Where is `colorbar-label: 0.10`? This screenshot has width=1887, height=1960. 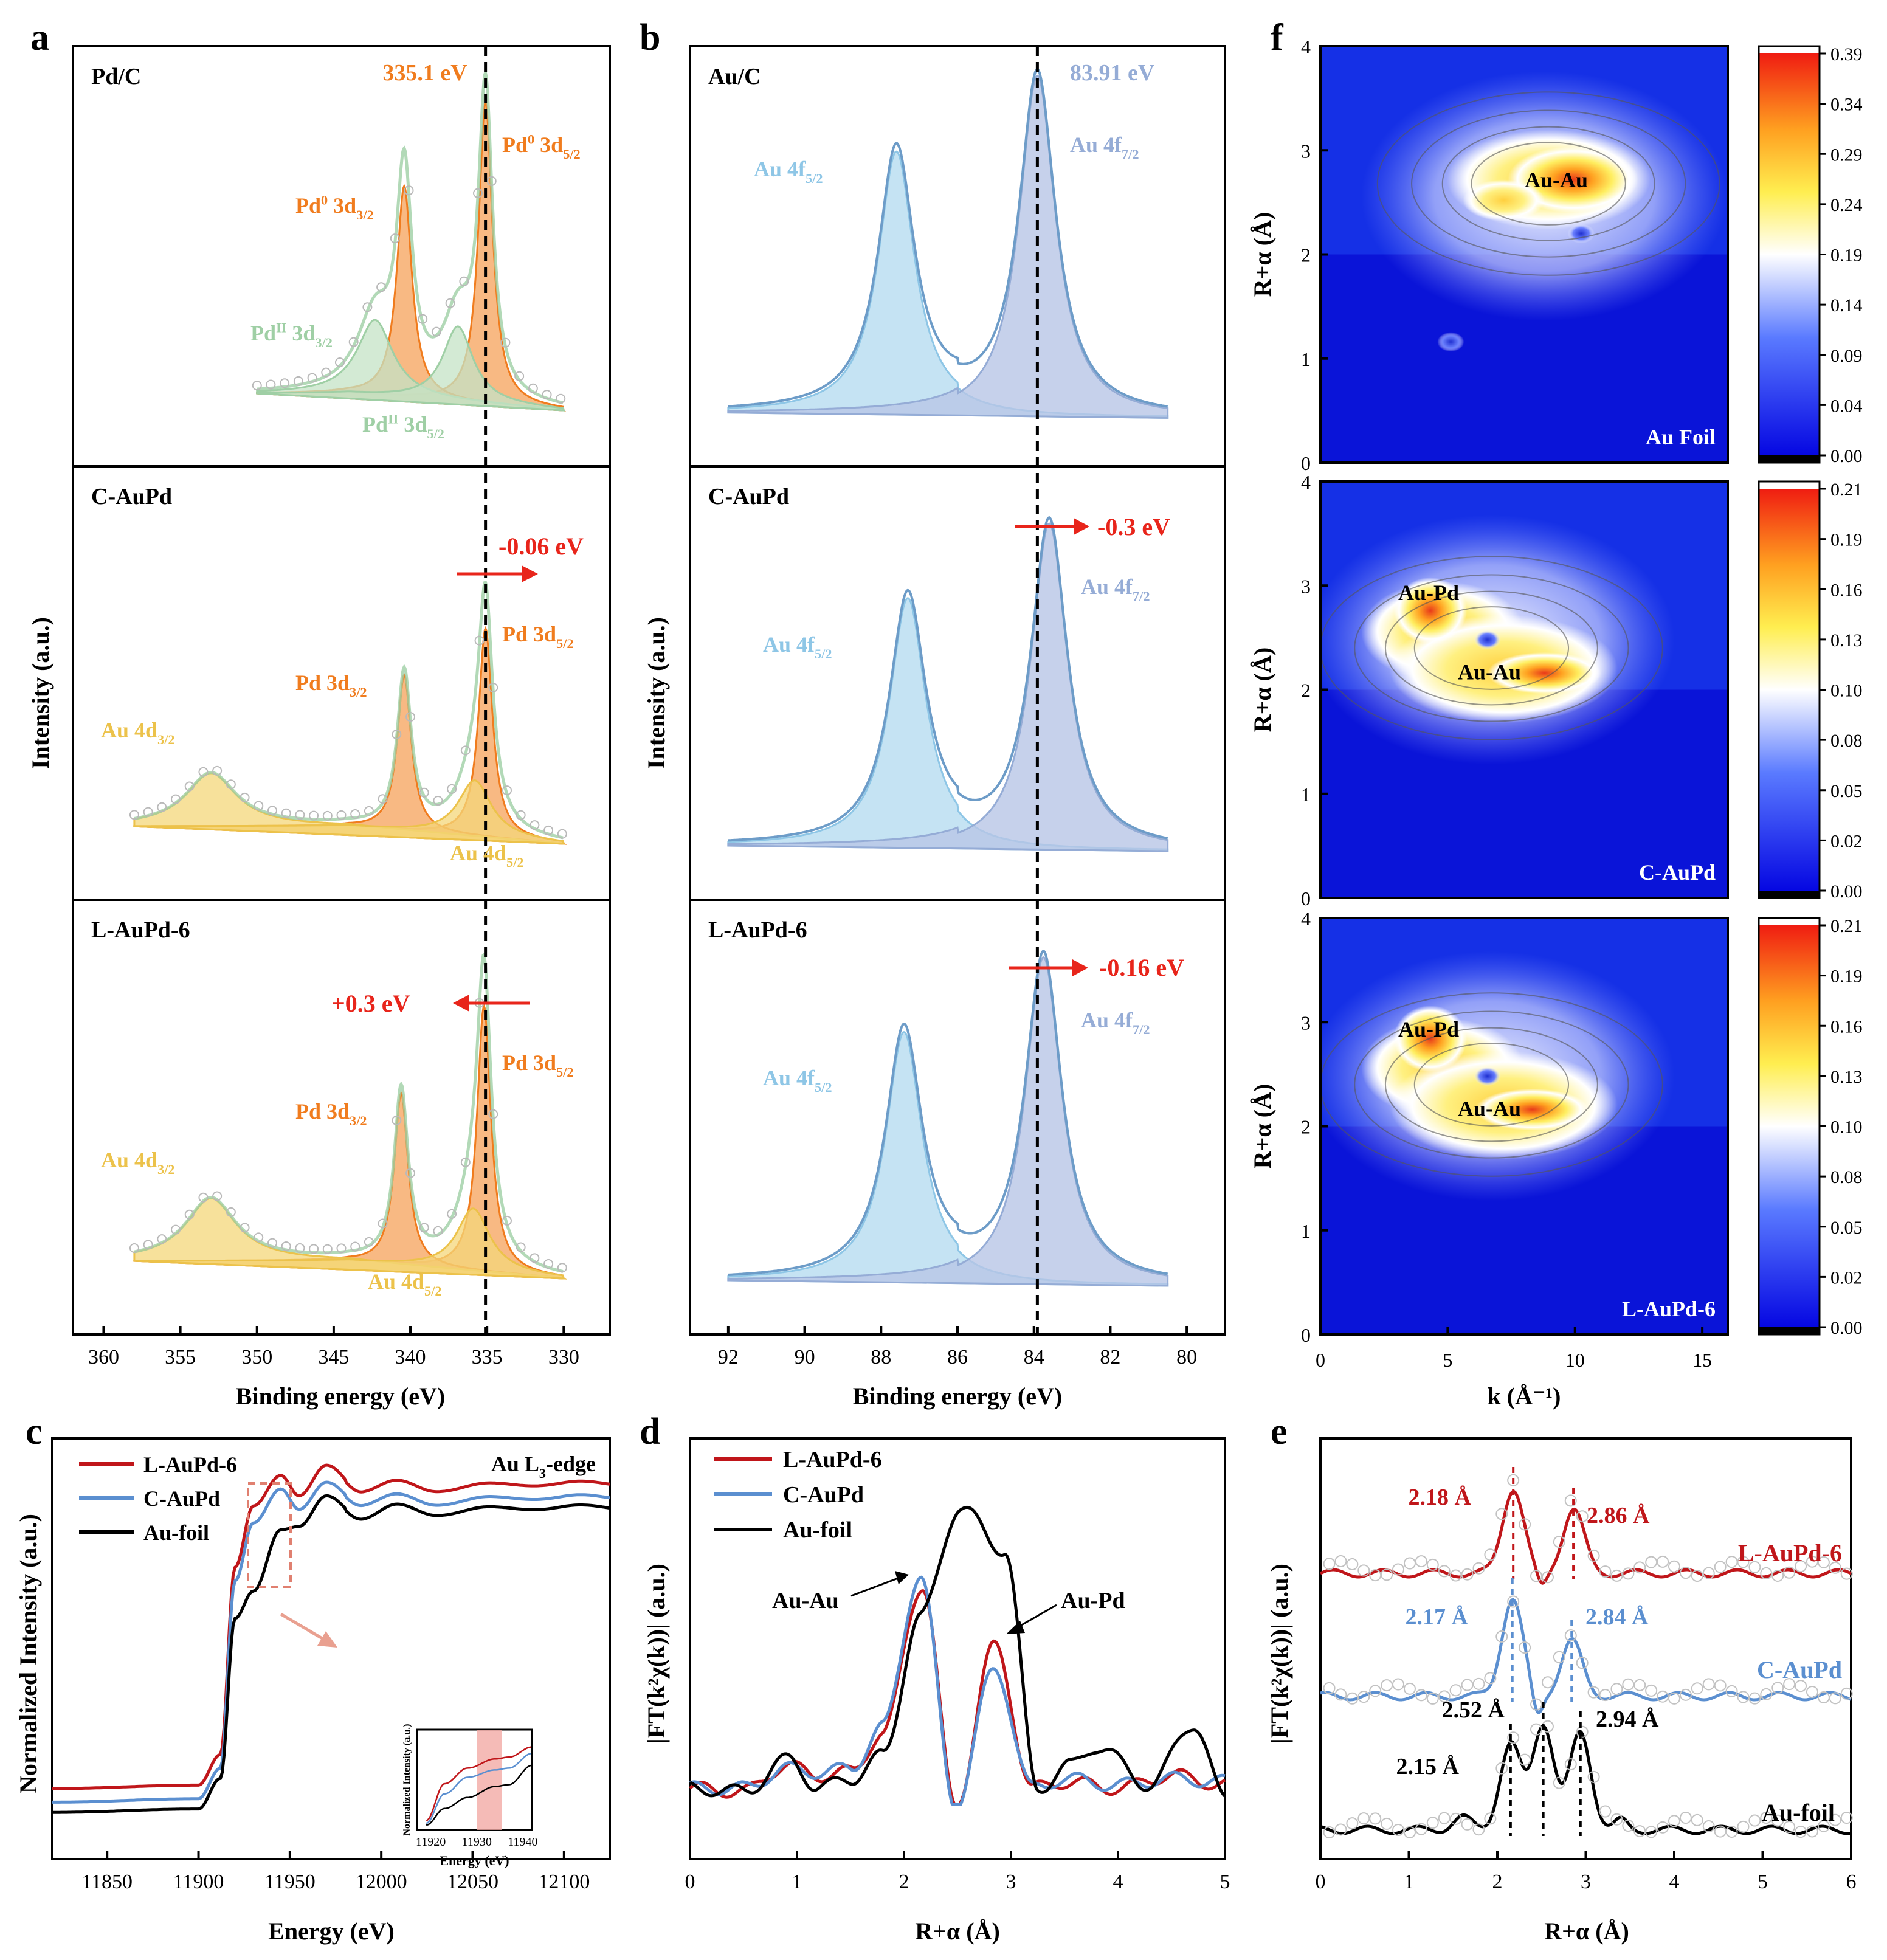 colorbar-label: 0.10 is located at coordinates (1846, 1127).